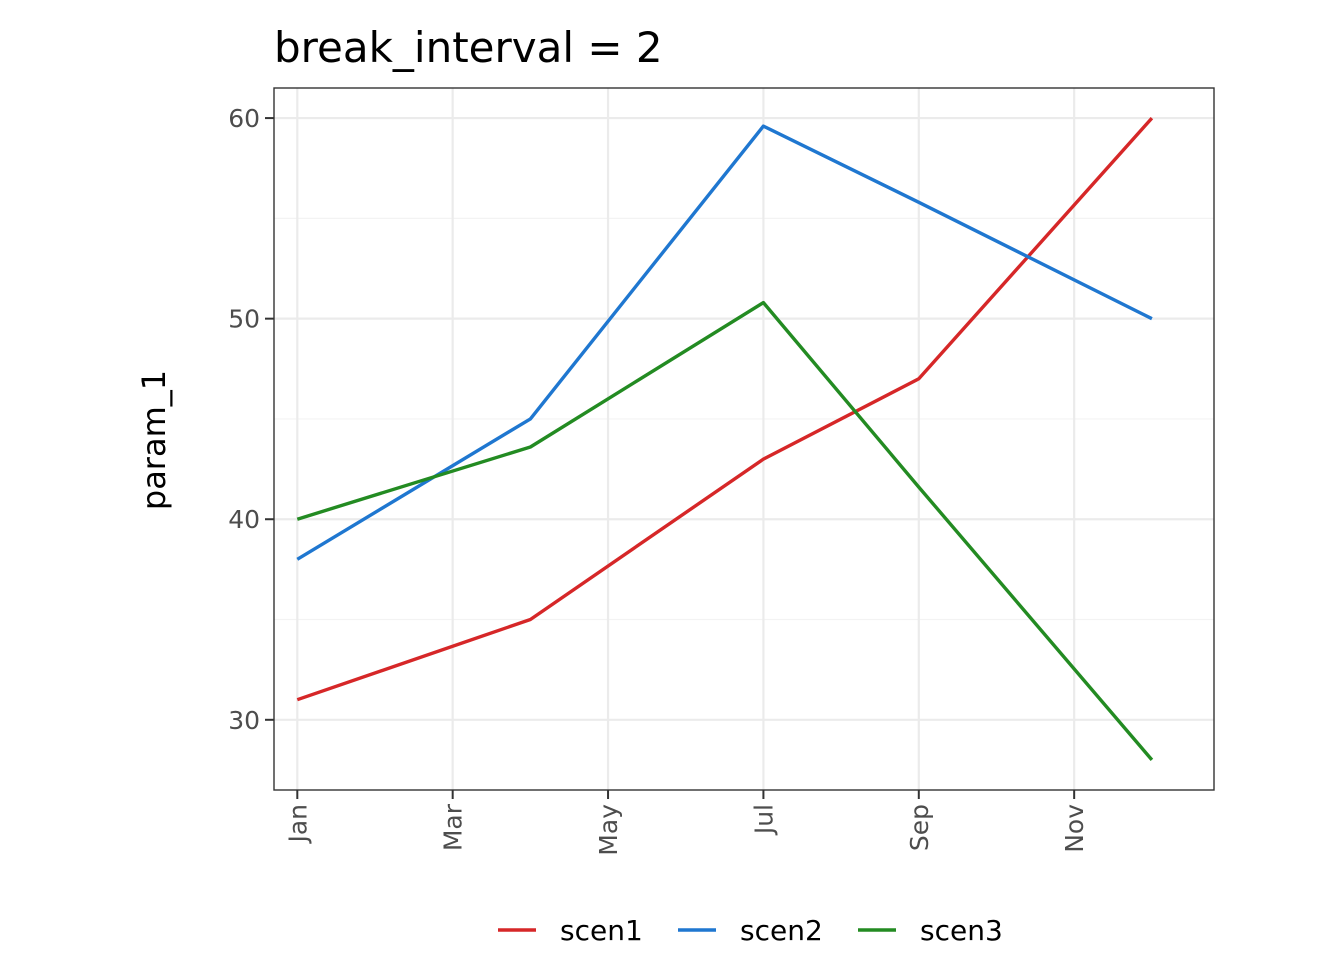  I want to click on y-tick-label: 40, so click(244, 519).